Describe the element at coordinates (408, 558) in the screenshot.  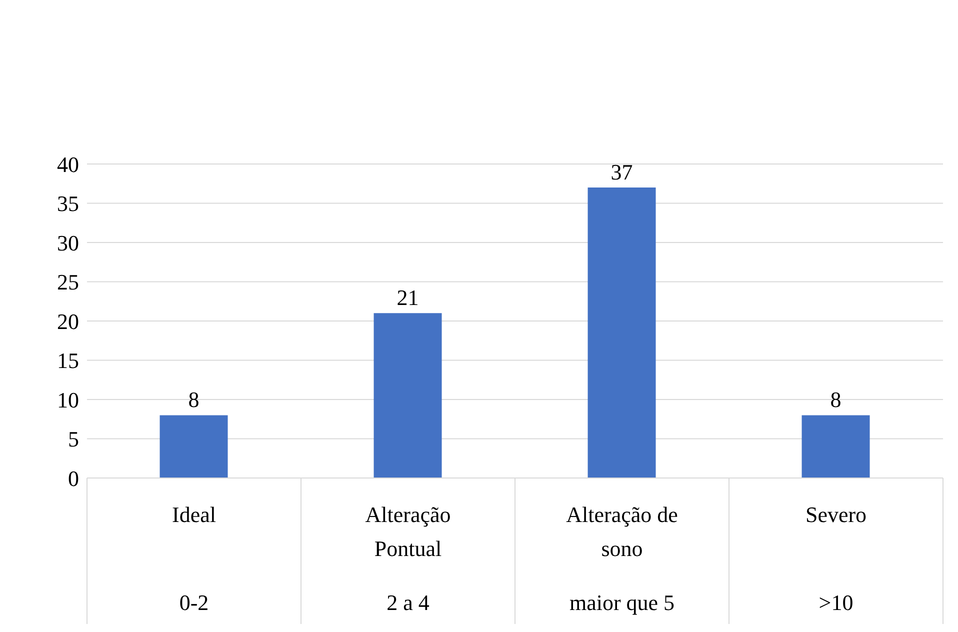
I see `category-label: Alteração Pontual 2 a 4` at that location.